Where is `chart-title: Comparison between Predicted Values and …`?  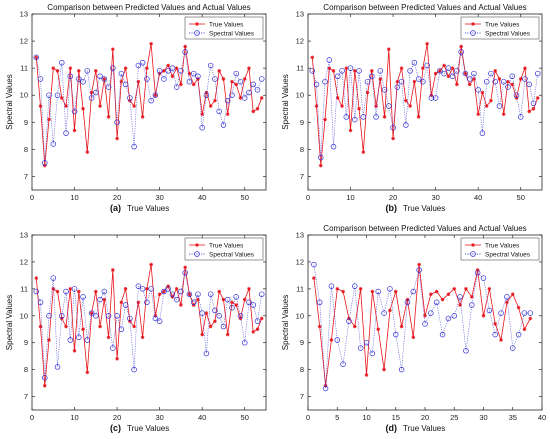 chart-title: Comparison between Predicted Values and … is located at coordinates (424, 228).